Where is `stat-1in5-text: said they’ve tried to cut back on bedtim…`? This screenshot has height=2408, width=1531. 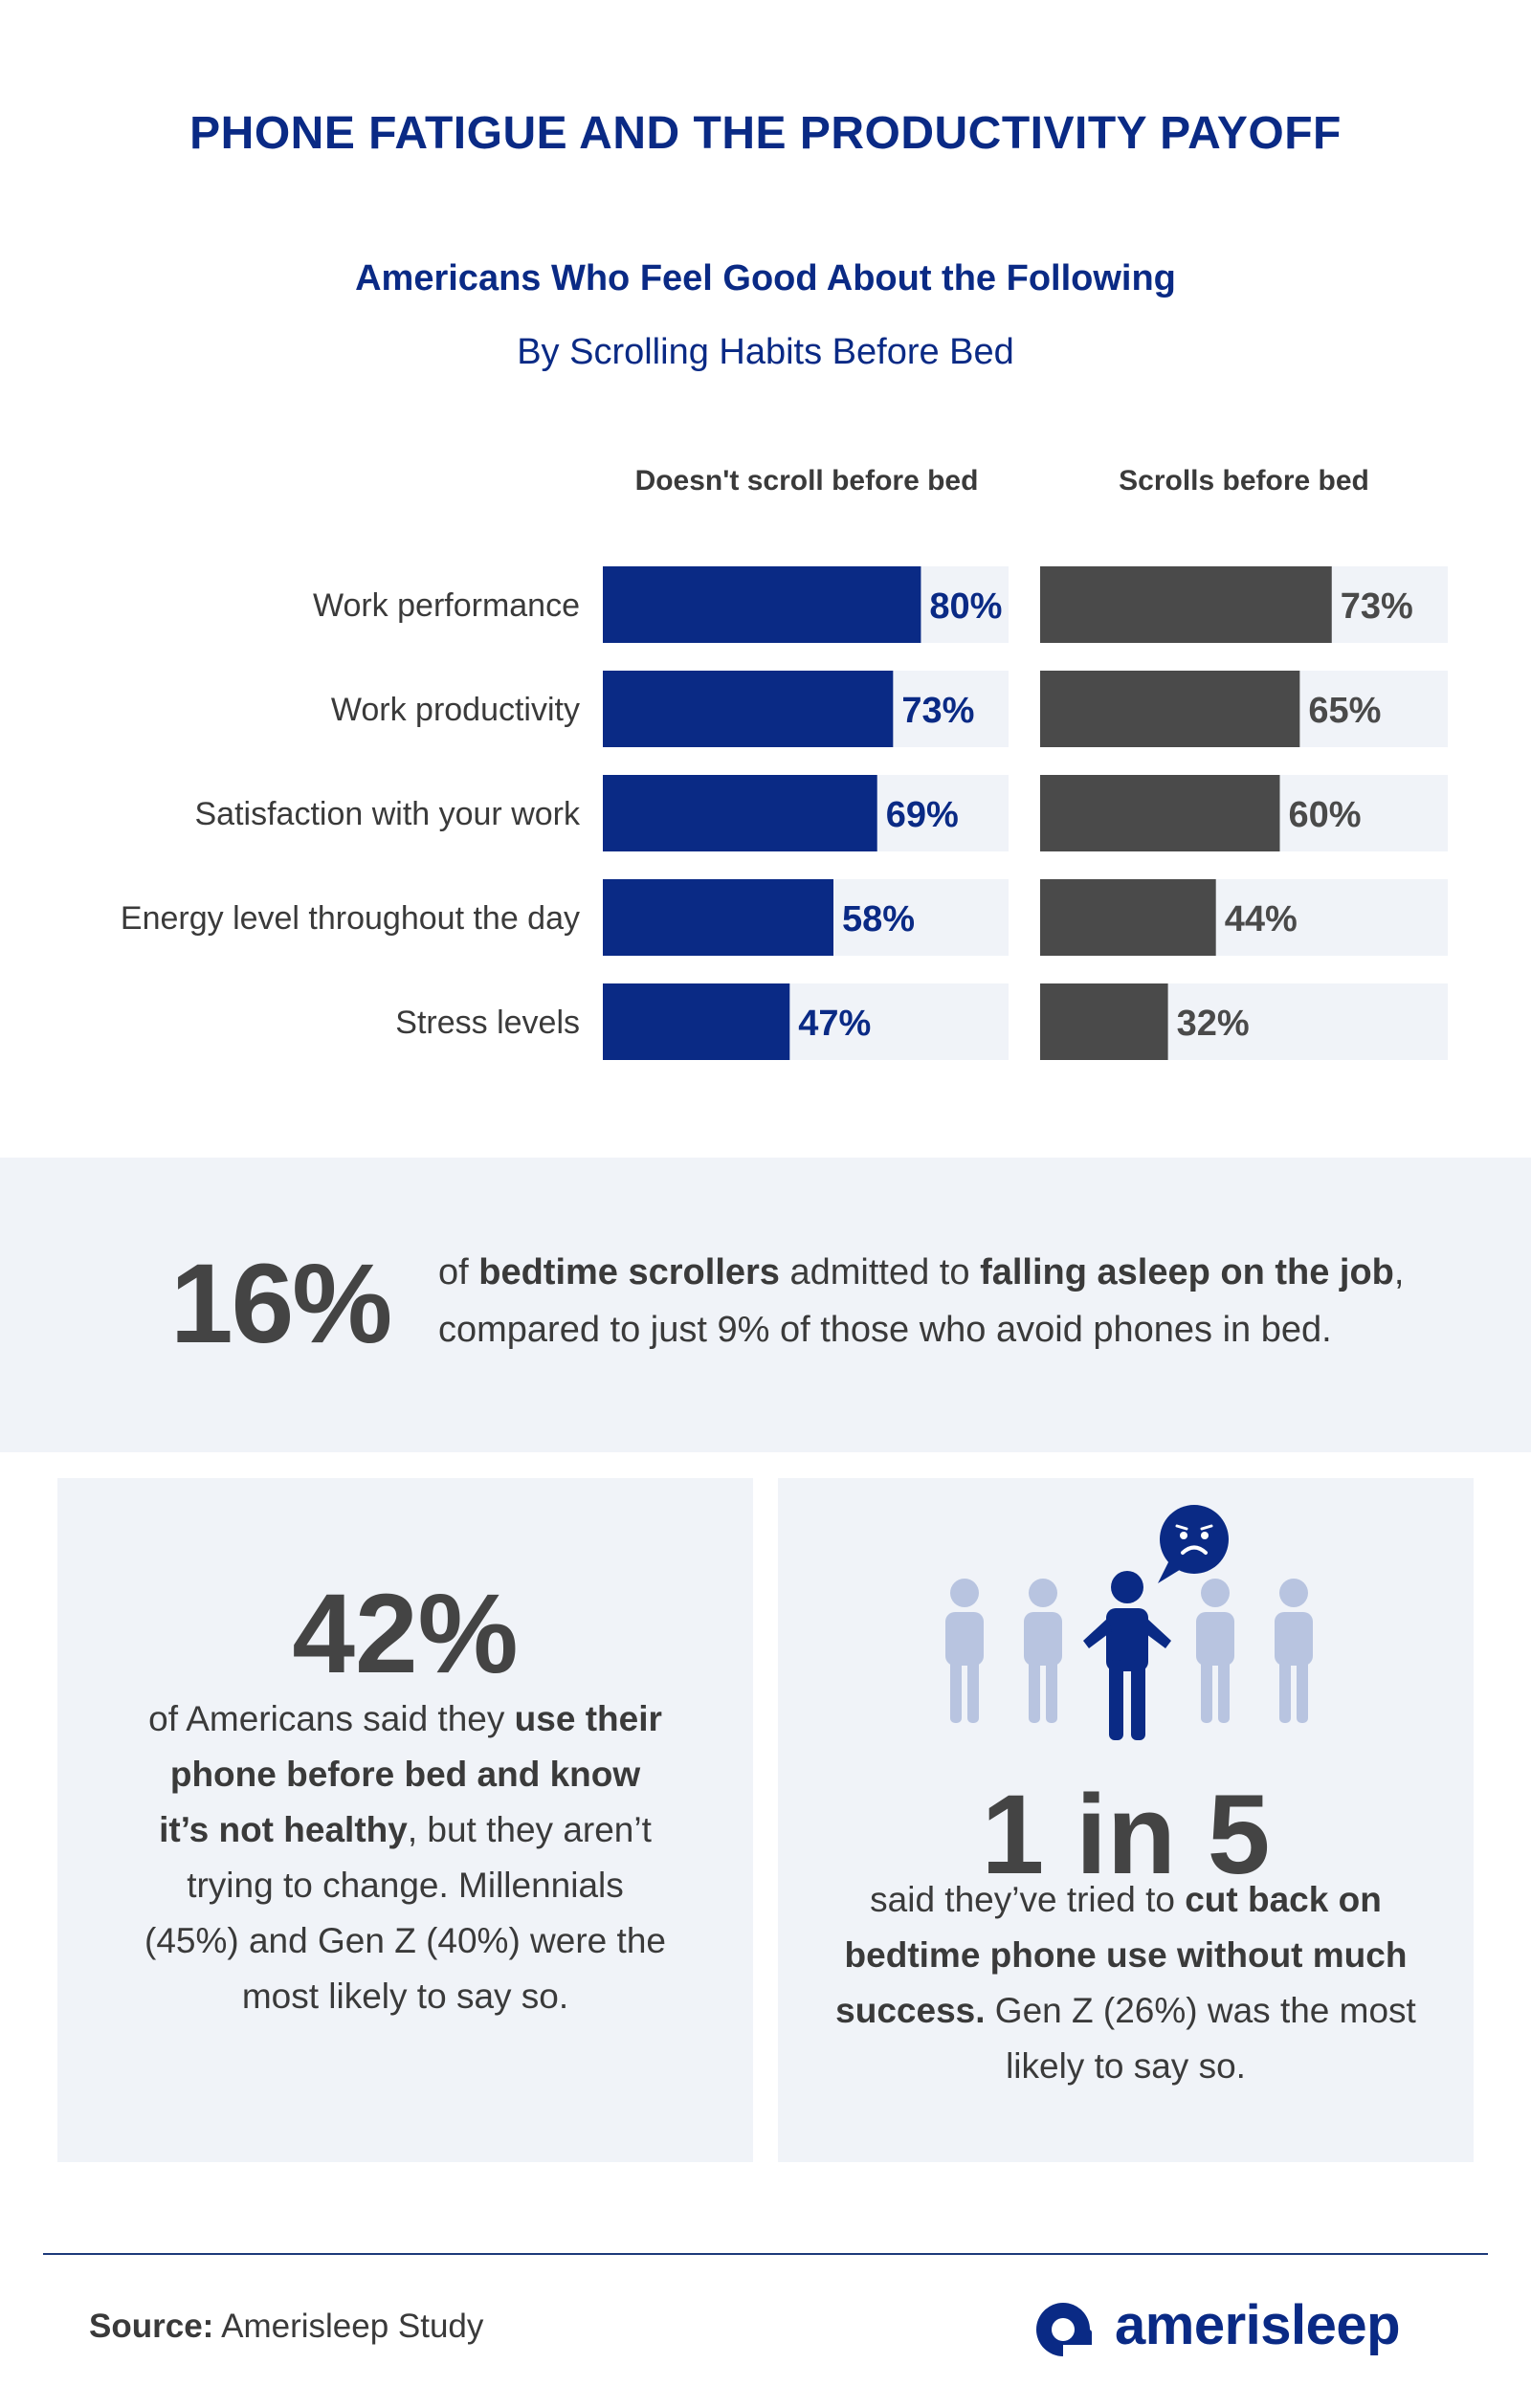
stat-1in5-text: said they’ve tried to cut back on bedtim… is located at coordinates (1126, 1983).